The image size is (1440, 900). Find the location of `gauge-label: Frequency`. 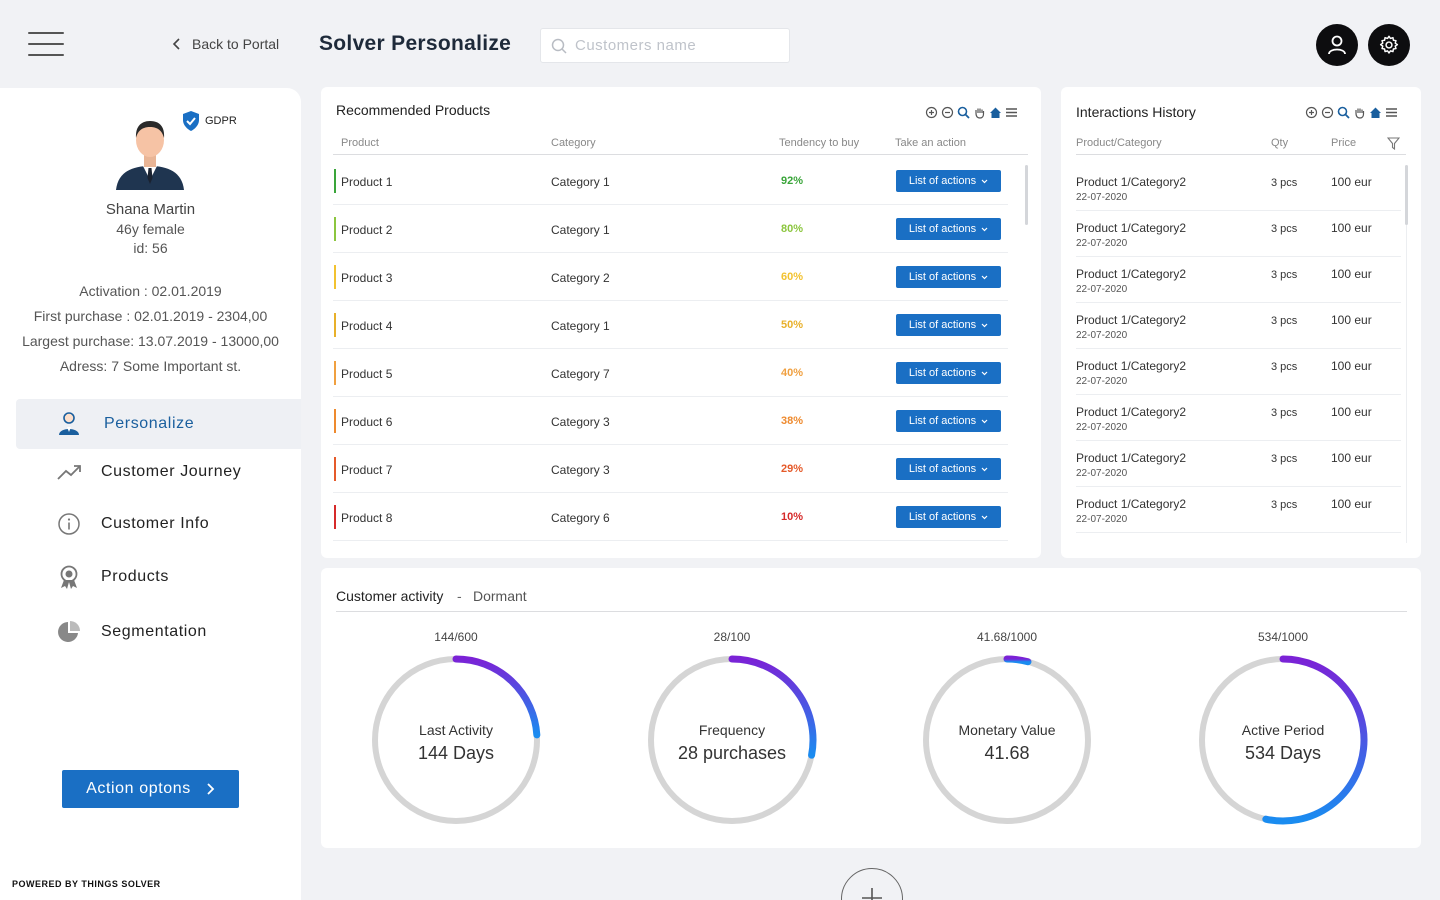

gauge-label: Frequency is located at coordinates (732, 730).